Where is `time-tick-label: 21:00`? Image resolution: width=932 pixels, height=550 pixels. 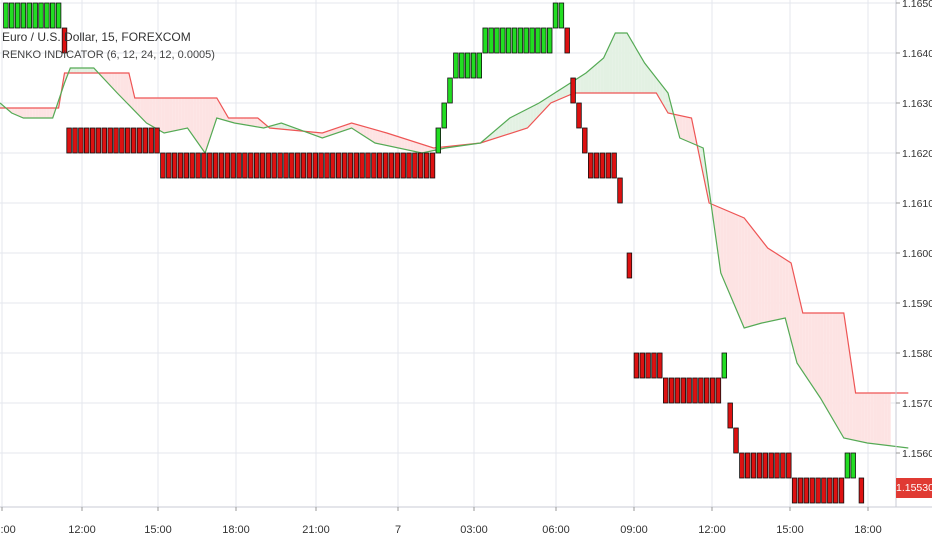 time-tick-label: 21:00 is located at coordinates (316, 530).